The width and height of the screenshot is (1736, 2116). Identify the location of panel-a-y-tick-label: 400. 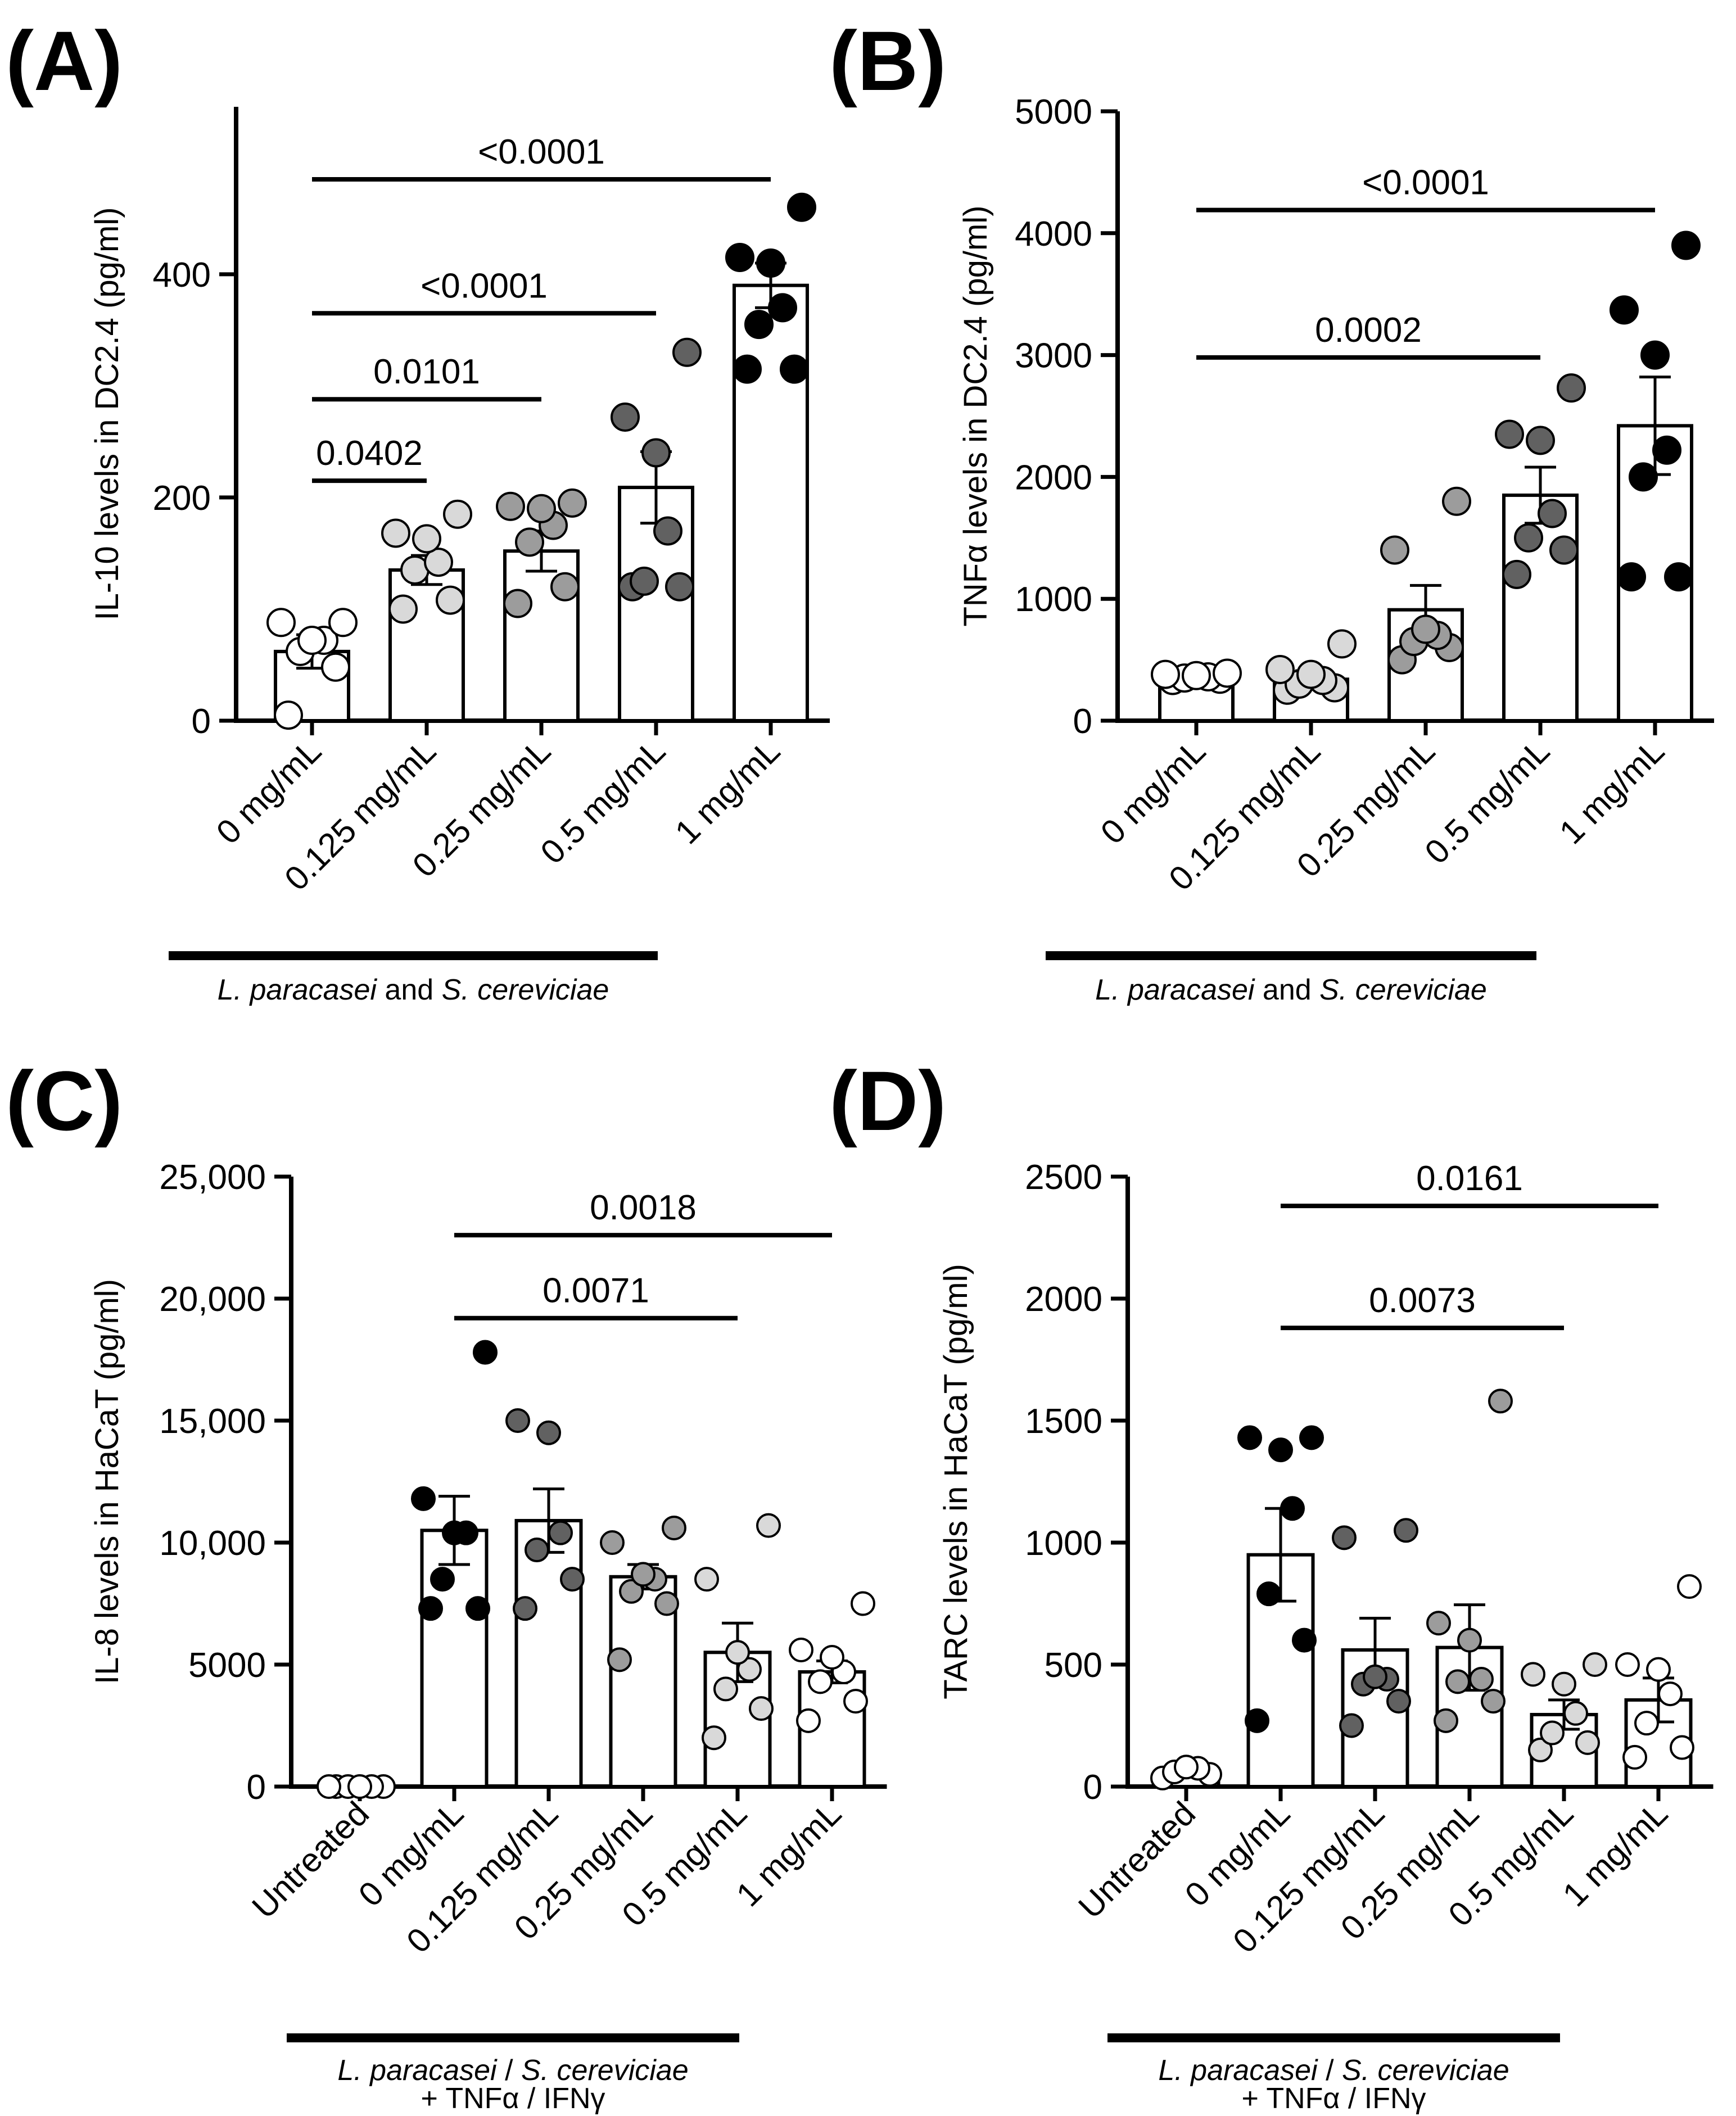
(182, 276).